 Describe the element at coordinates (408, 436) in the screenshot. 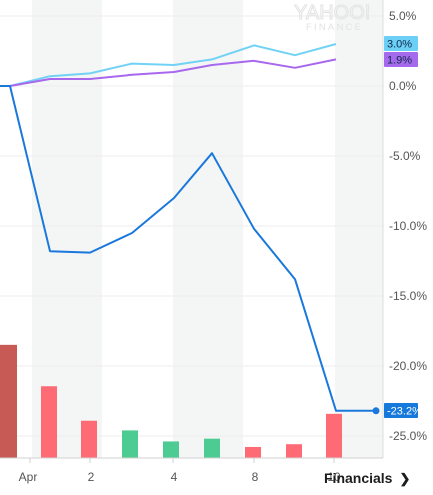

I see `y-tick-label: -25.0%` at that location.